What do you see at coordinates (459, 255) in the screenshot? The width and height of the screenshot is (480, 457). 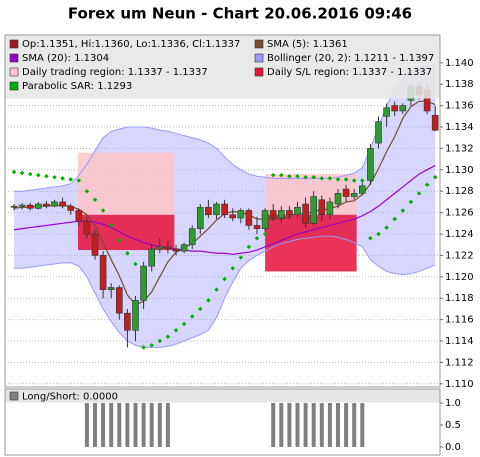 I see `y-tick-label: 1.122` at bounding box center [459, 255].